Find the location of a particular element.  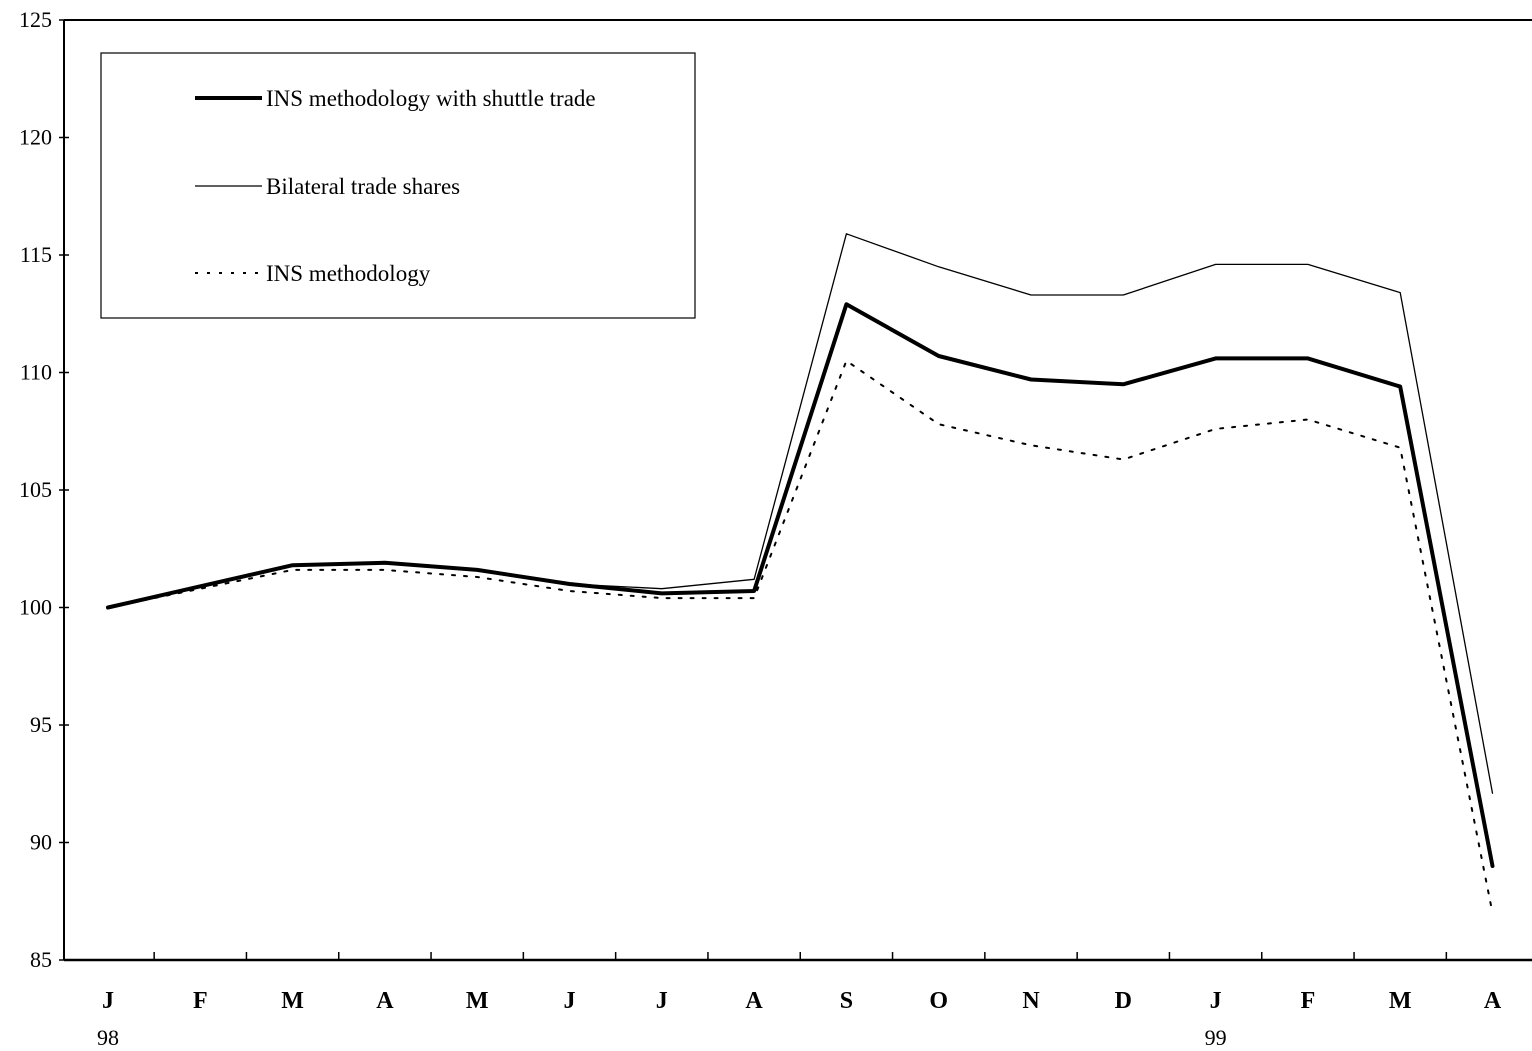

legend-label-1: Bilateral trade shares is located at coordinates (363, 186).